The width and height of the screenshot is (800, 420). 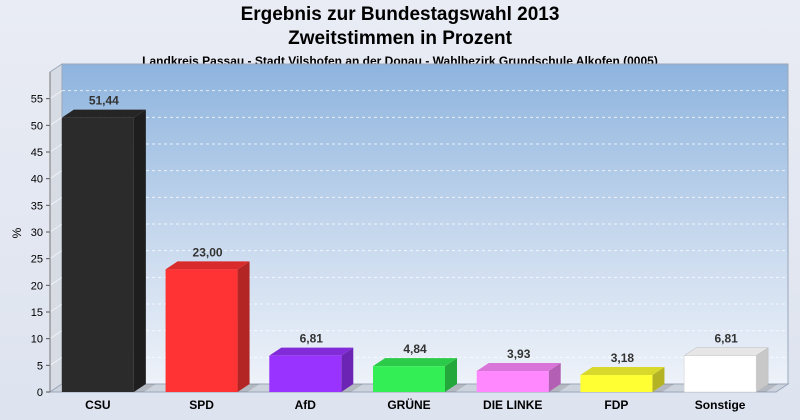 What do you see at coordinates (616, 405) in the screenshot?
I see `x-tick-label: FDP` at bounding box center [616, 405].